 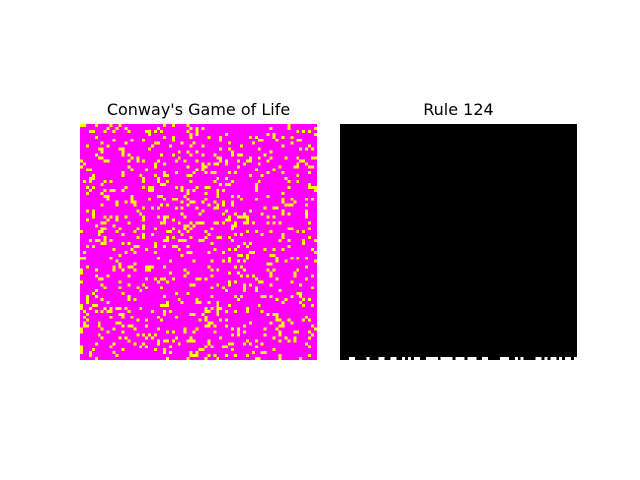 I want to click on rule-panel-title: Rule 124, so click(x=458, y=109).